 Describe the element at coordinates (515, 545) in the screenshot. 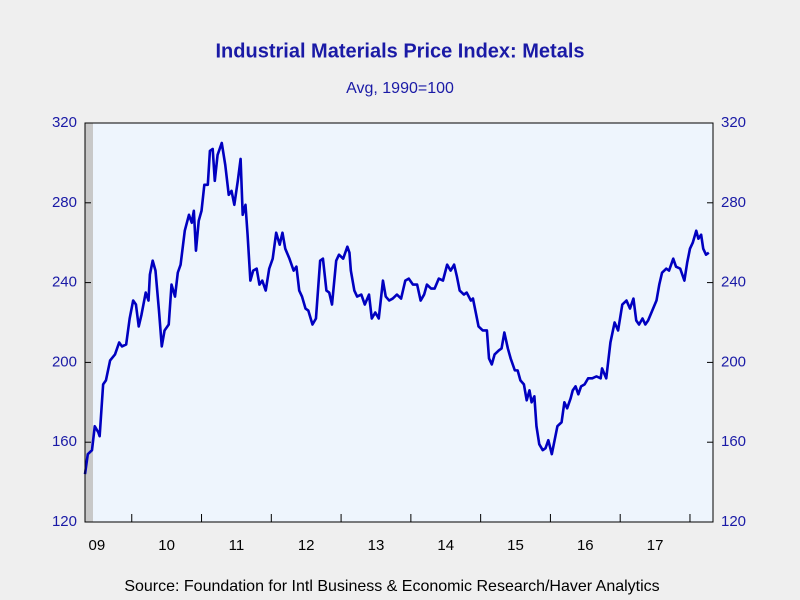

I see `x-tick-label: 15` at that location.